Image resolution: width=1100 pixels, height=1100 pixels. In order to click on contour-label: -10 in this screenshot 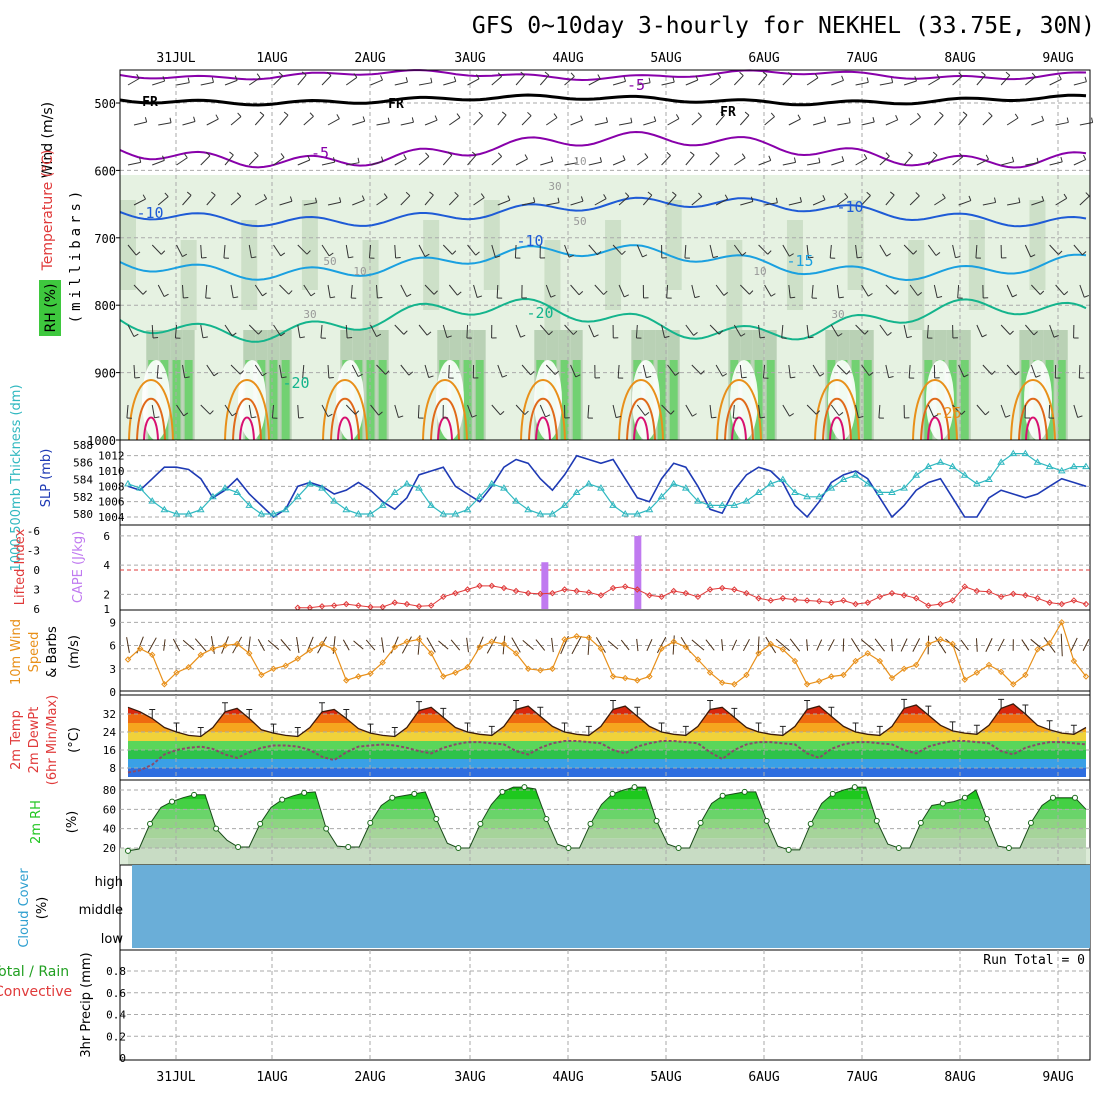, I will do `click(149, 213)`.